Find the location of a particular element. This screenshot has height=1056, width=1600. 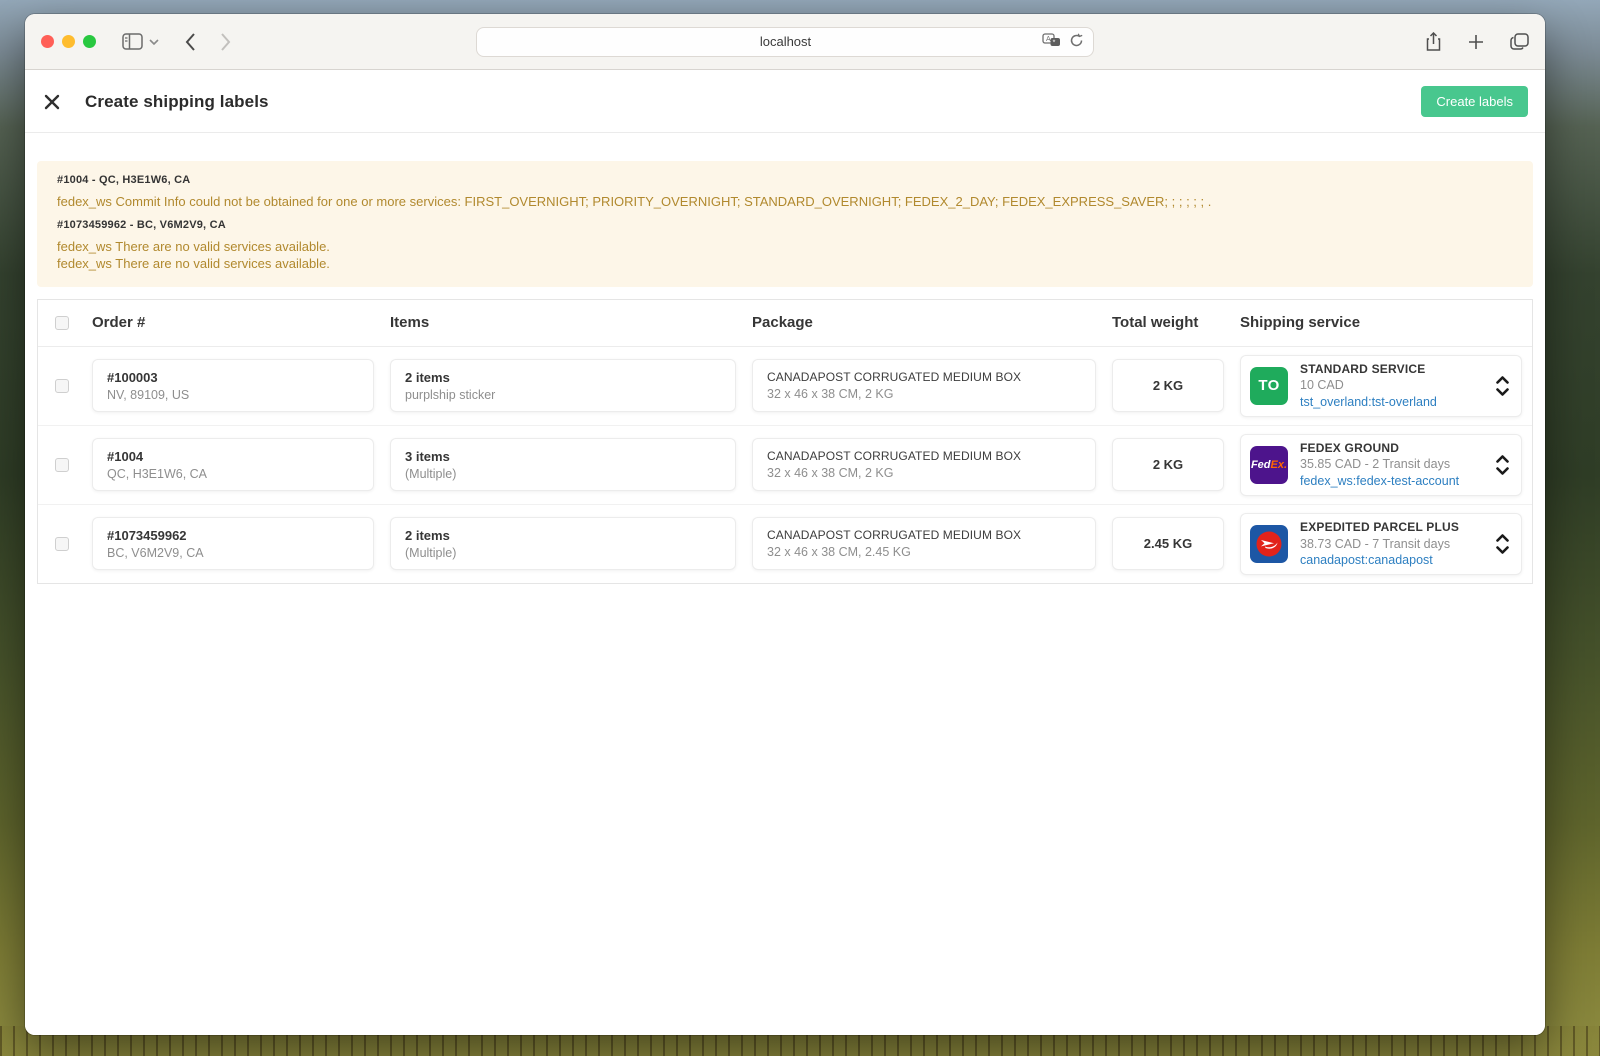

service-account-link: tst_overland:tst-overland is located at coordinates (1368, 401).